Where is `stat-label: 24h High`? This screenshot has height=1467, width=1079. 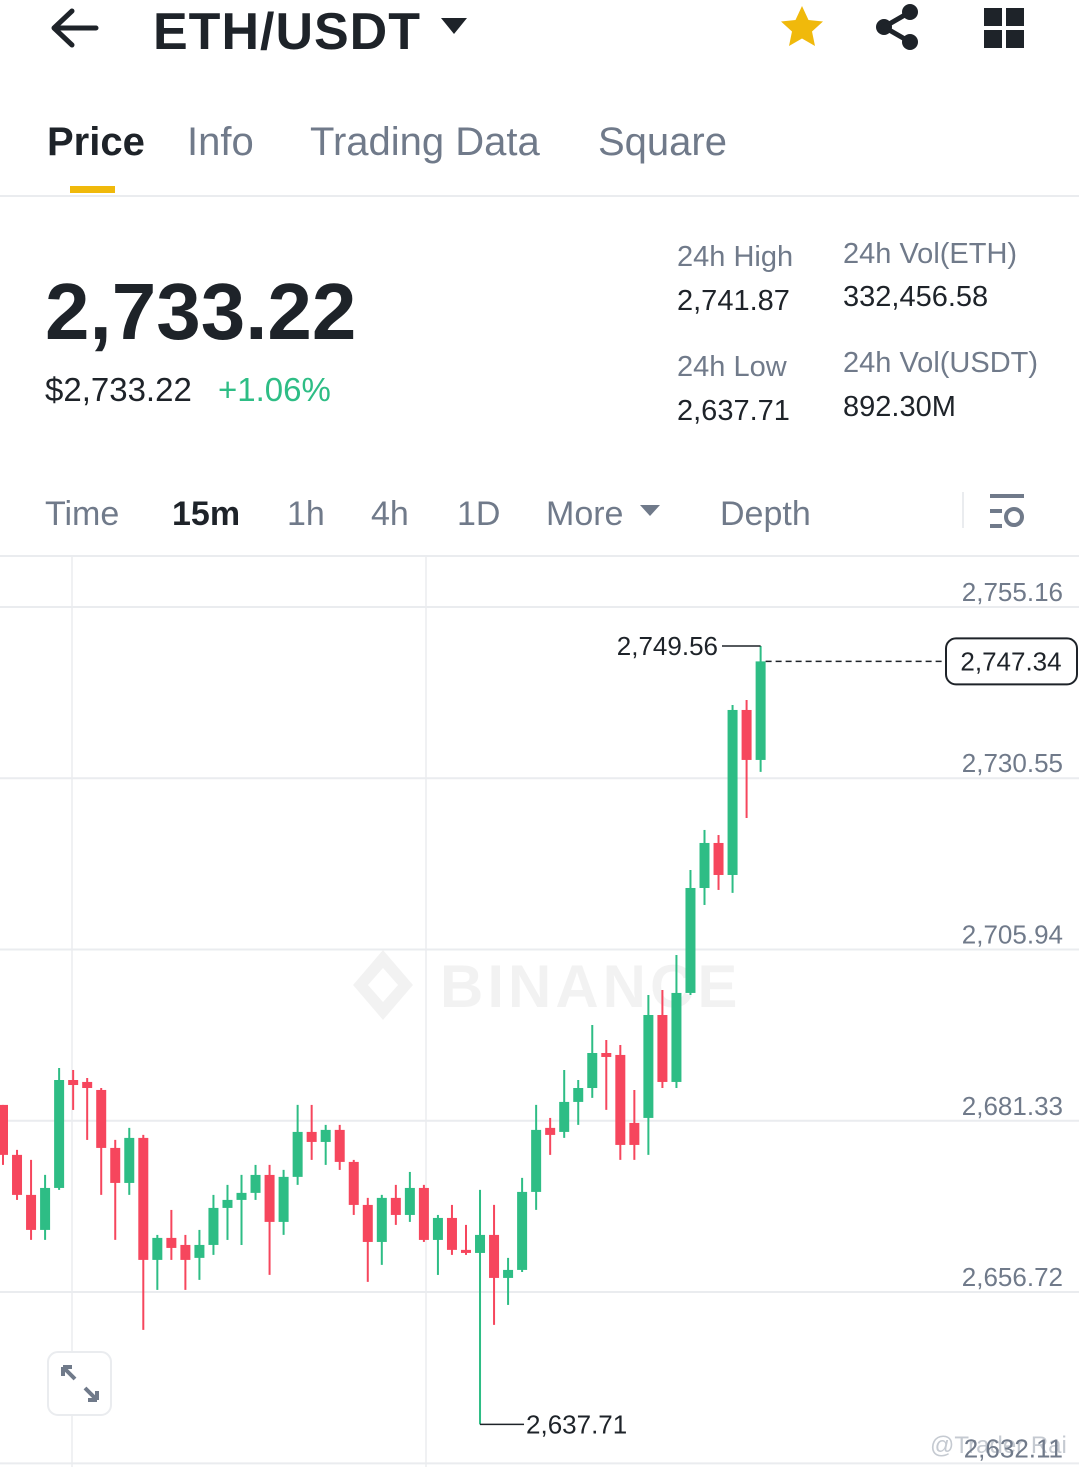
stat-label: 24h High is located at coordinates (735, 257).